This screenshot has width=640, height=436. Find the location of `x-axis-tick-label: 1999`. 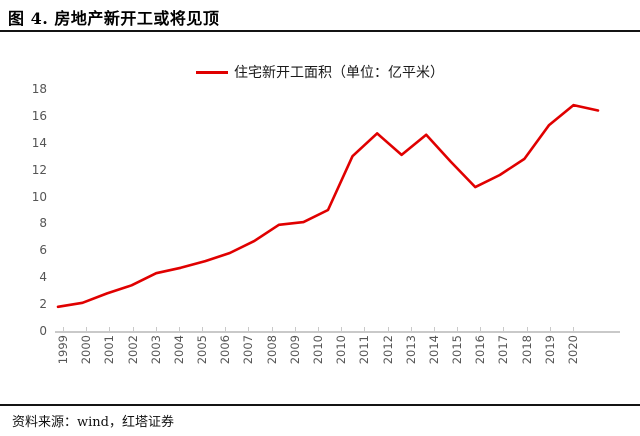

x-axis-tick-label: 1999 is located at coordinates (63, 350).